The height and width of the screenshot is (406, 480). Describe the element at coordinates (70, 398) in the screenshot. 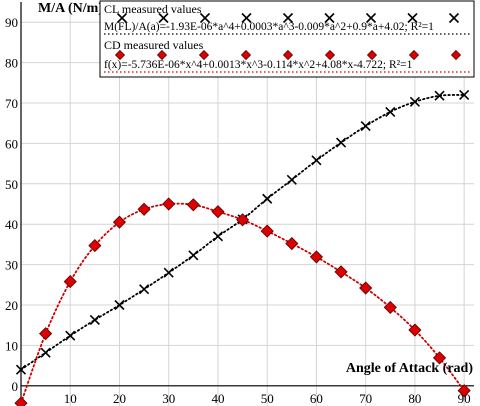

I see `x-tick-label: 10` at that location.